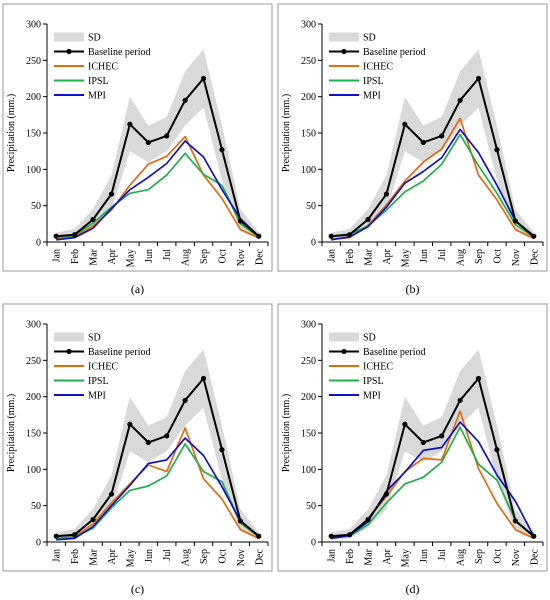 The image size is (550, 600). Describe the element at coordinates (497, 256) in the screenshot. I see `x-tick-label-oct: Oct` at that location.